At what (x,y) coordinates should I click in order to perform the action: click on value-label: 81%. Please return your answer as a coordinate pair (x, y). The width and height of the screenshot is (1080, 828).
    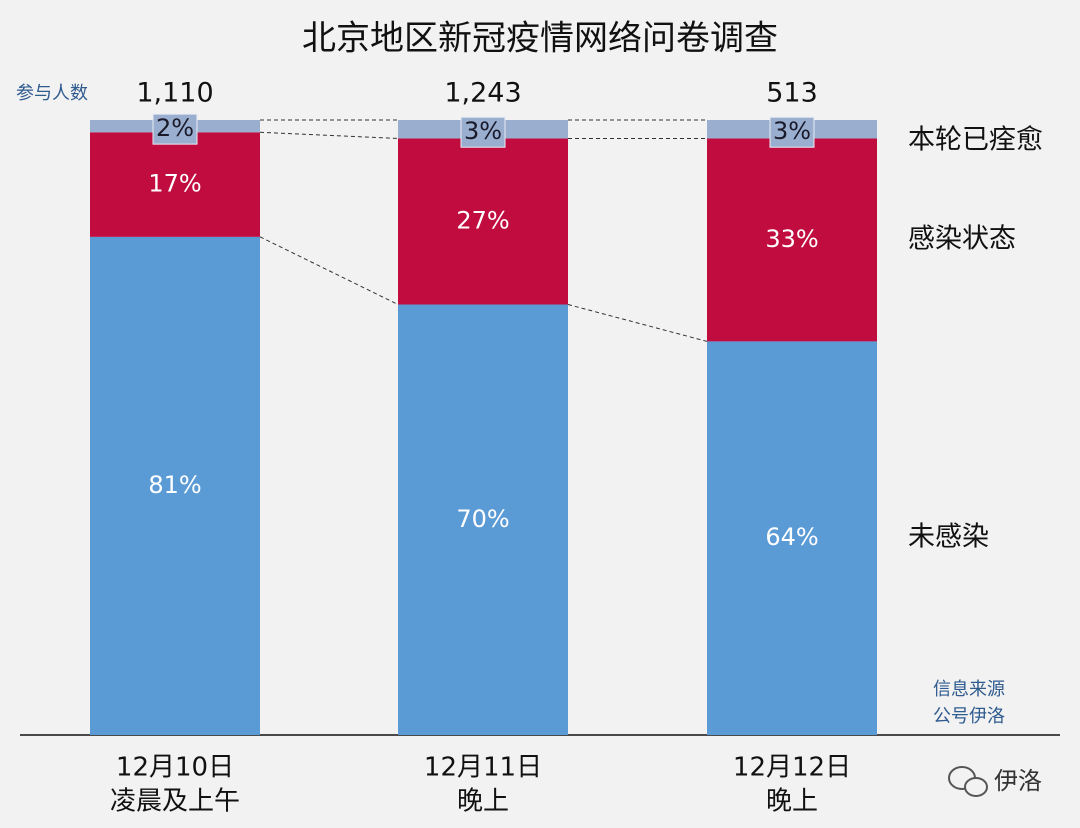
    Looking at the image, I should click on (174, 485).